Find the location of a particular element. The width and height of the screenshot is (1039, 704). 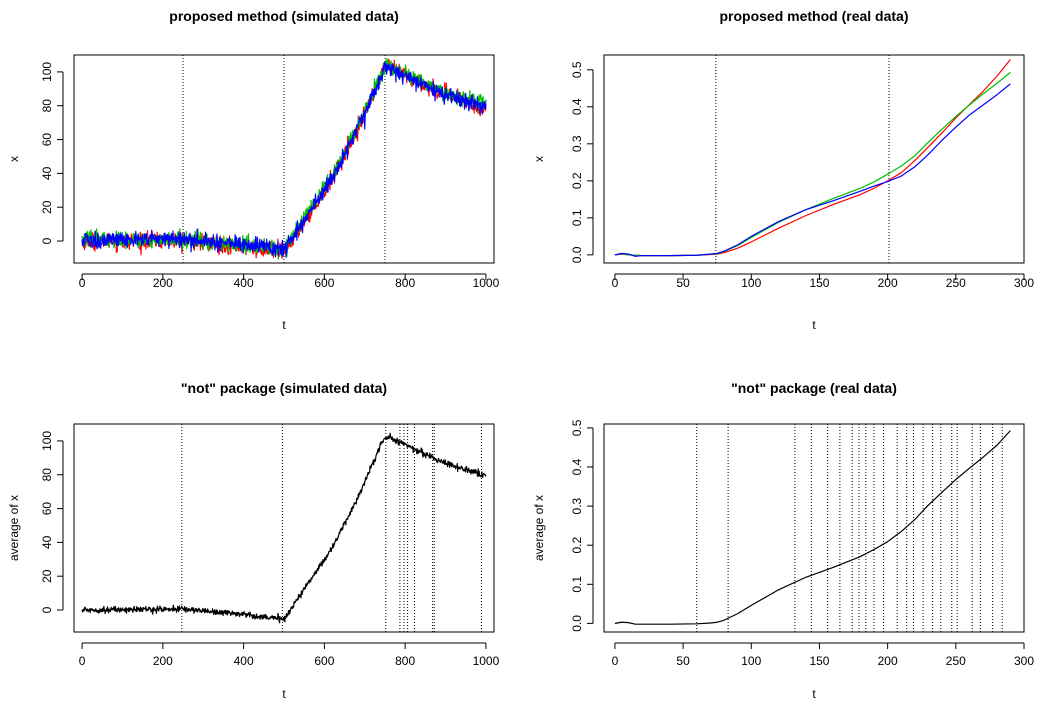

panel-title: "not" package (simulated data) is located at coordinates (284, 388).